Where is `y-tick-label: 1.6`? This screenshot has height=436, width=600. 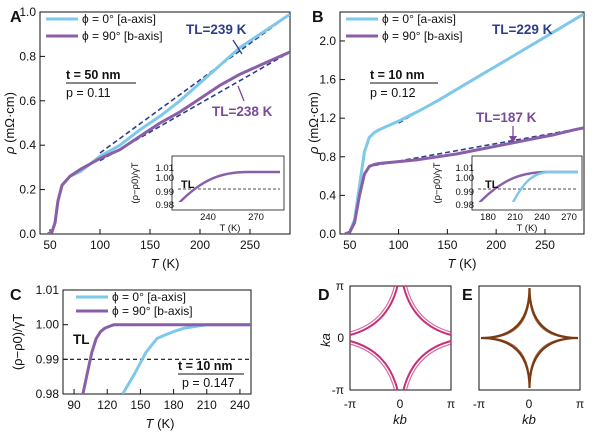 y-tick-label: 1.6 is located at coordinates (327, 80).